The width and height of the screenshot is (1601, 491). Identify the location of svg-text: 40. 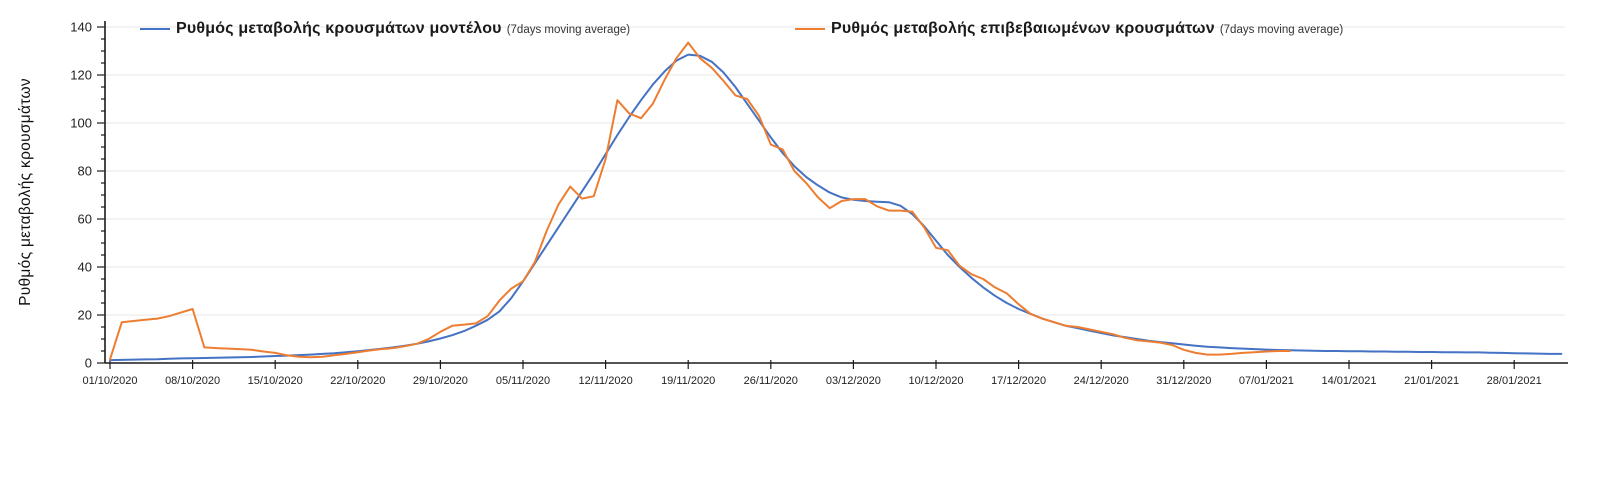
(85, 267).